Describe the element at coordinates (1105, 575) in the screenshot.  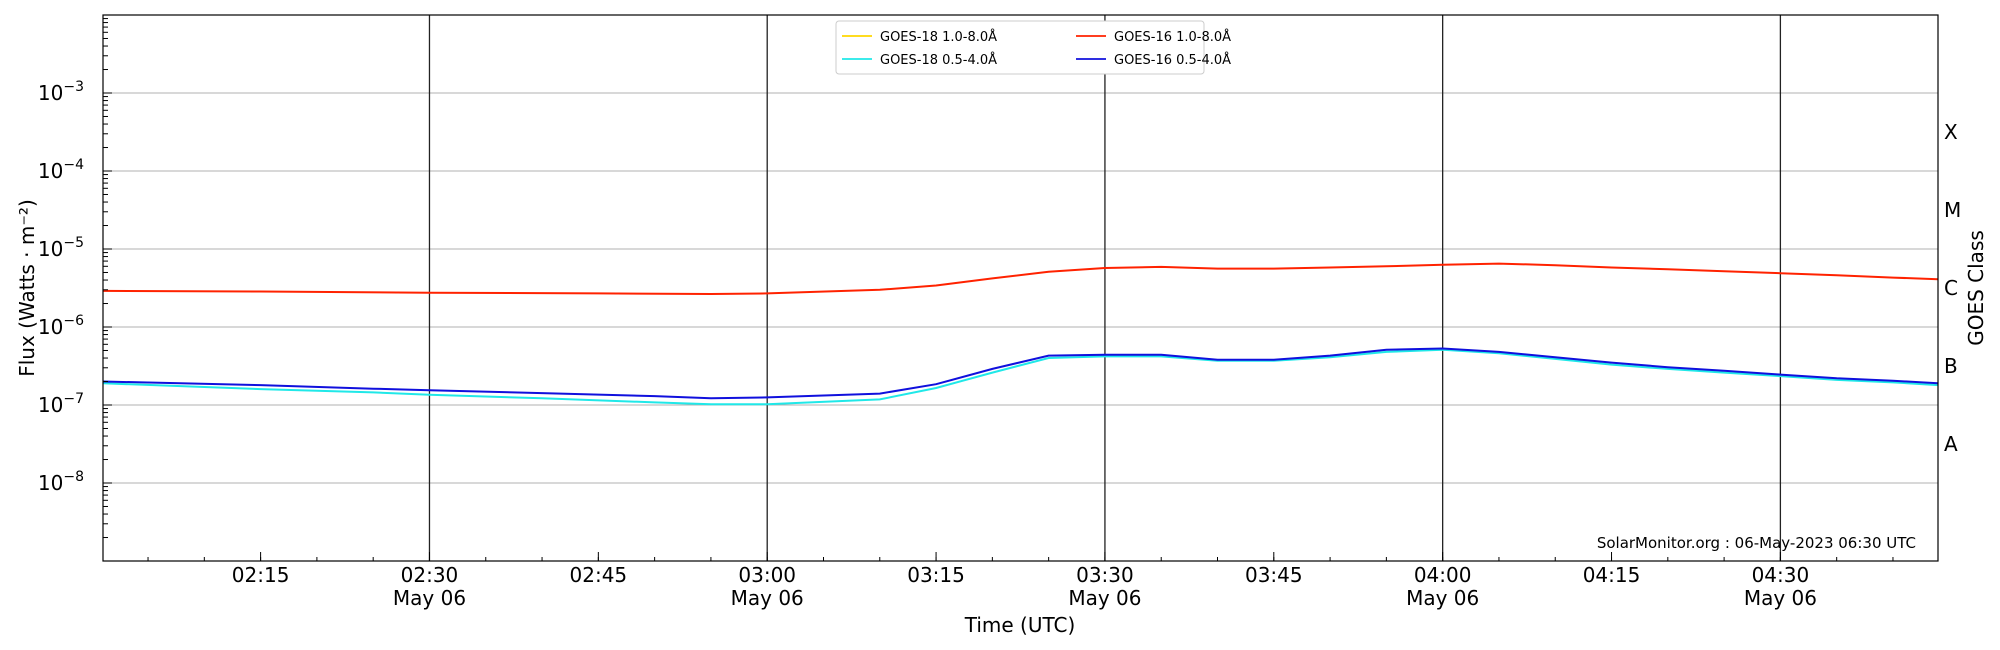
I see `x-tick-label: 03:30` at that location.